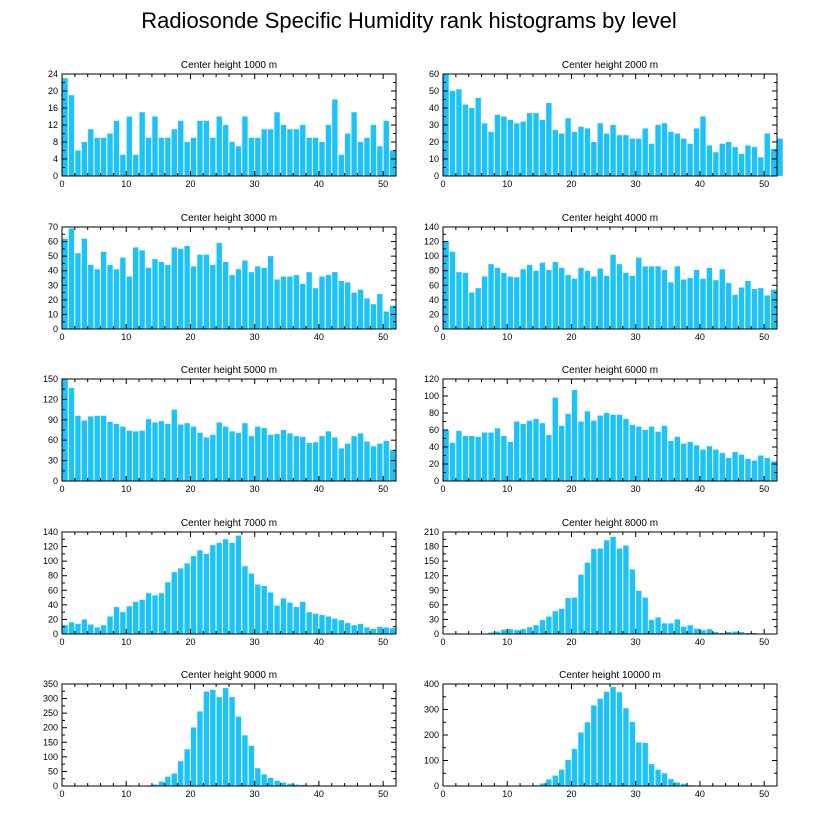  Describe the element at coordinates (434, 108) in the screenshot. I see `y-tick-label: 40` at that location.